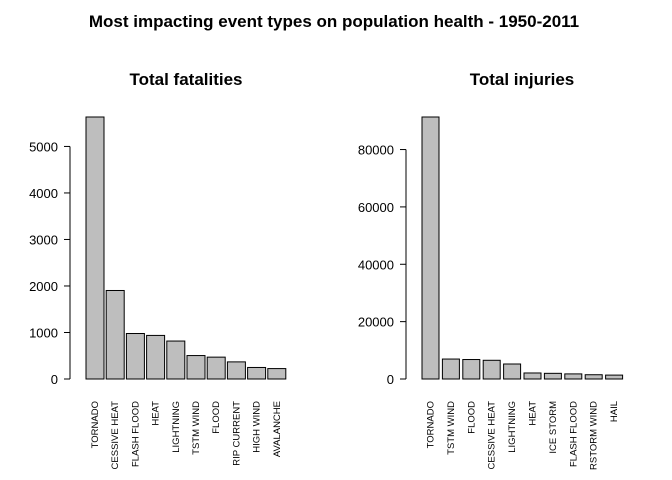 This screenshot has height=480, width=672. I want to click on injuries-category-label: FLOOD, so click(471, 417).